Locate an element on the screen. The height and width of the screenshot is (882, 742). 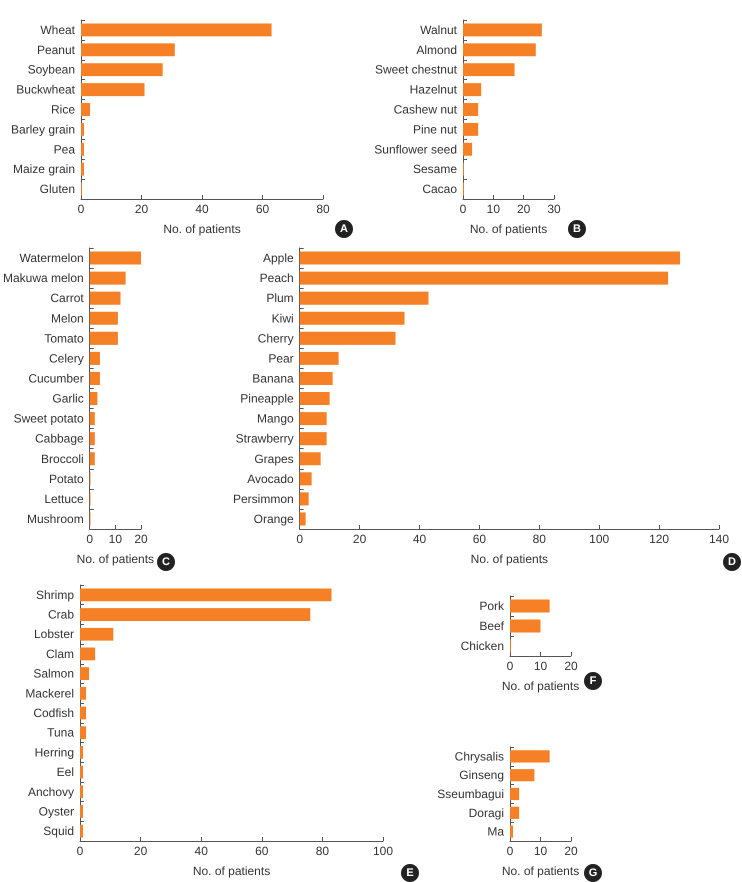
y-tick-label: Cabbage is located at coordinates (59, 439).